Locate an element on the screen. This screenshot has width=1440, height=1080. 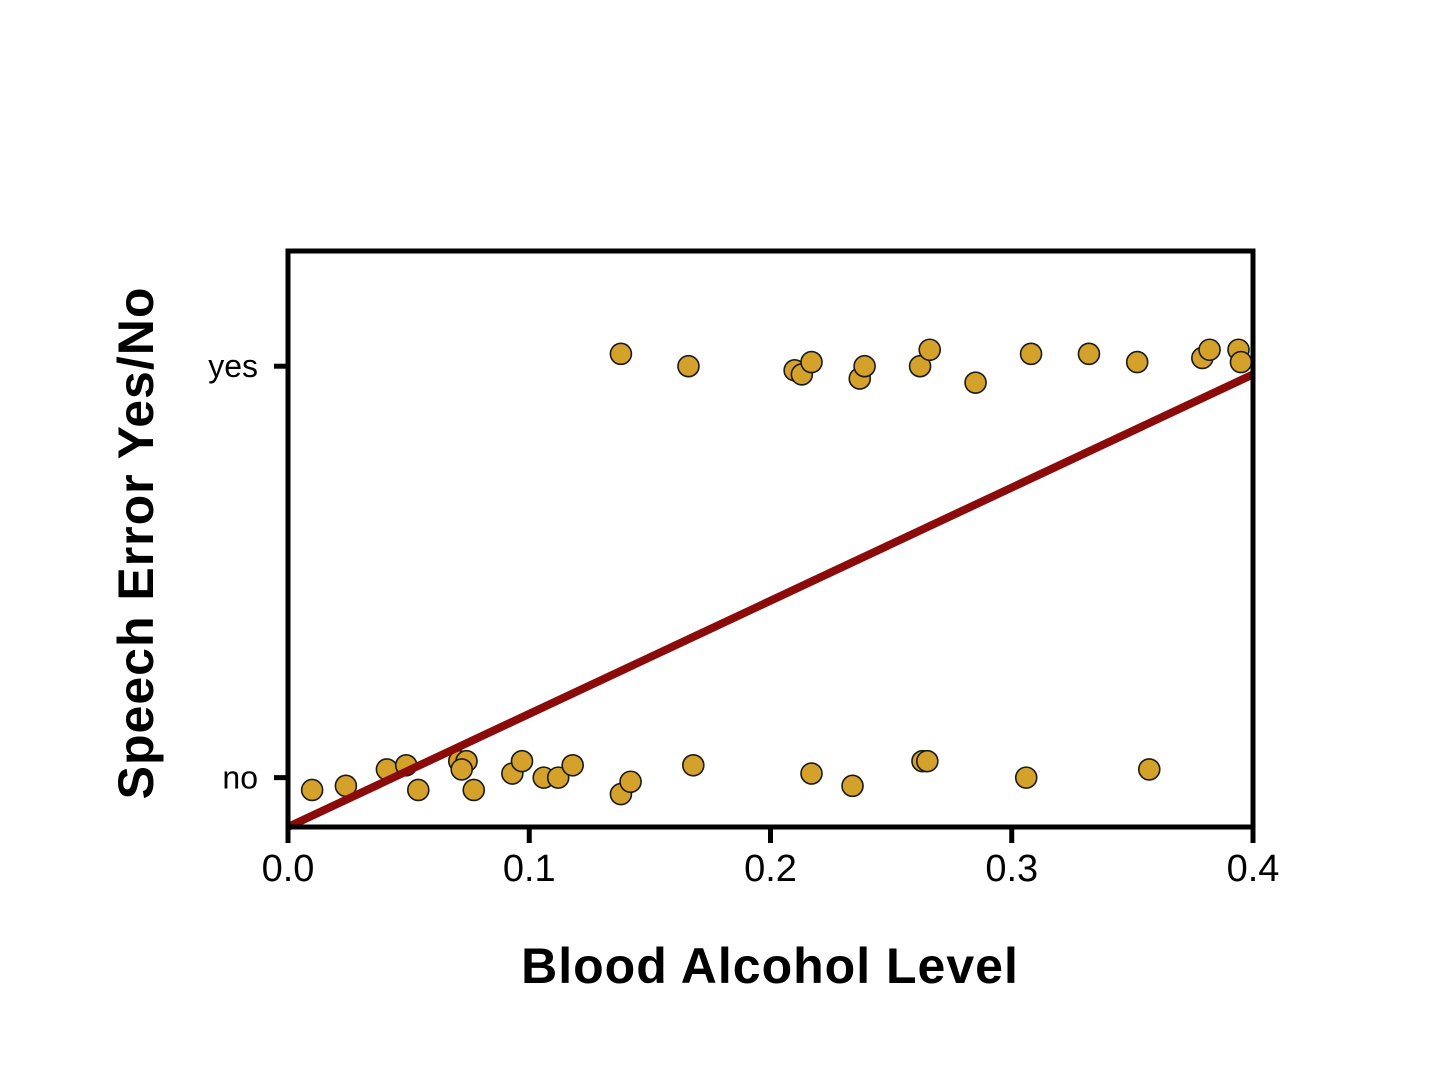
y-tick-label-yes: yes is located at coordinates (233, 366).